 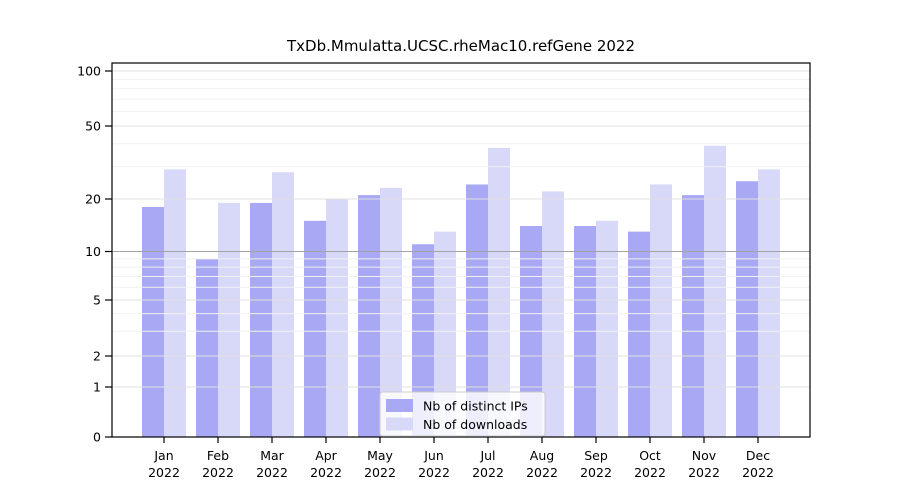 What do you see at coordinates (650, 455) in the screenshot?
I see `x-tick-label-month: Oct` at bounding box center [650, 455].